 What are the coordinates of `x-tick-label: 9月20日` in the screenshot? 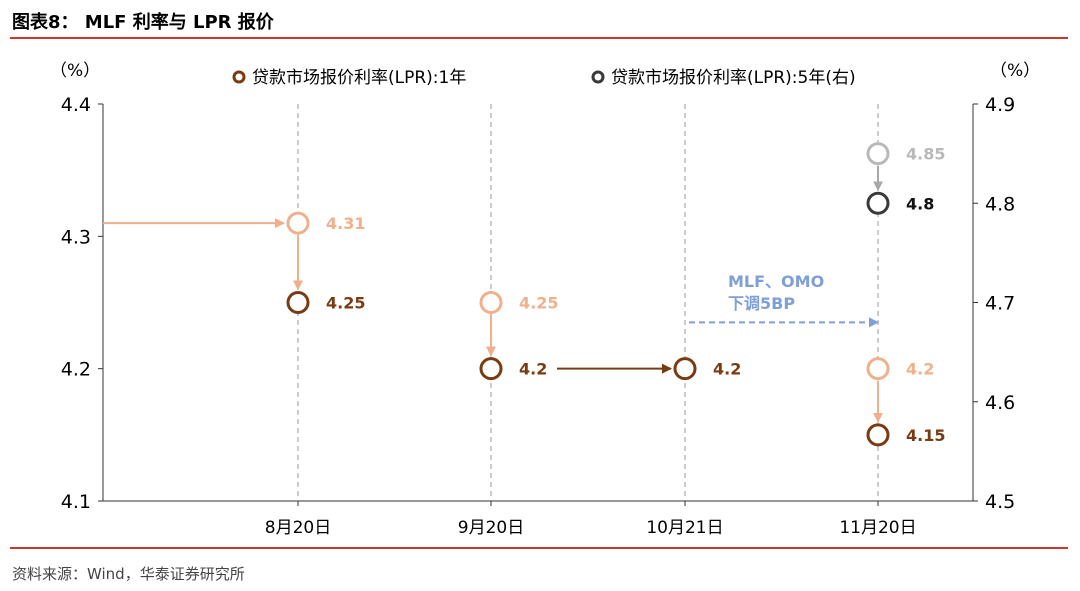 It's located at (491, 528).